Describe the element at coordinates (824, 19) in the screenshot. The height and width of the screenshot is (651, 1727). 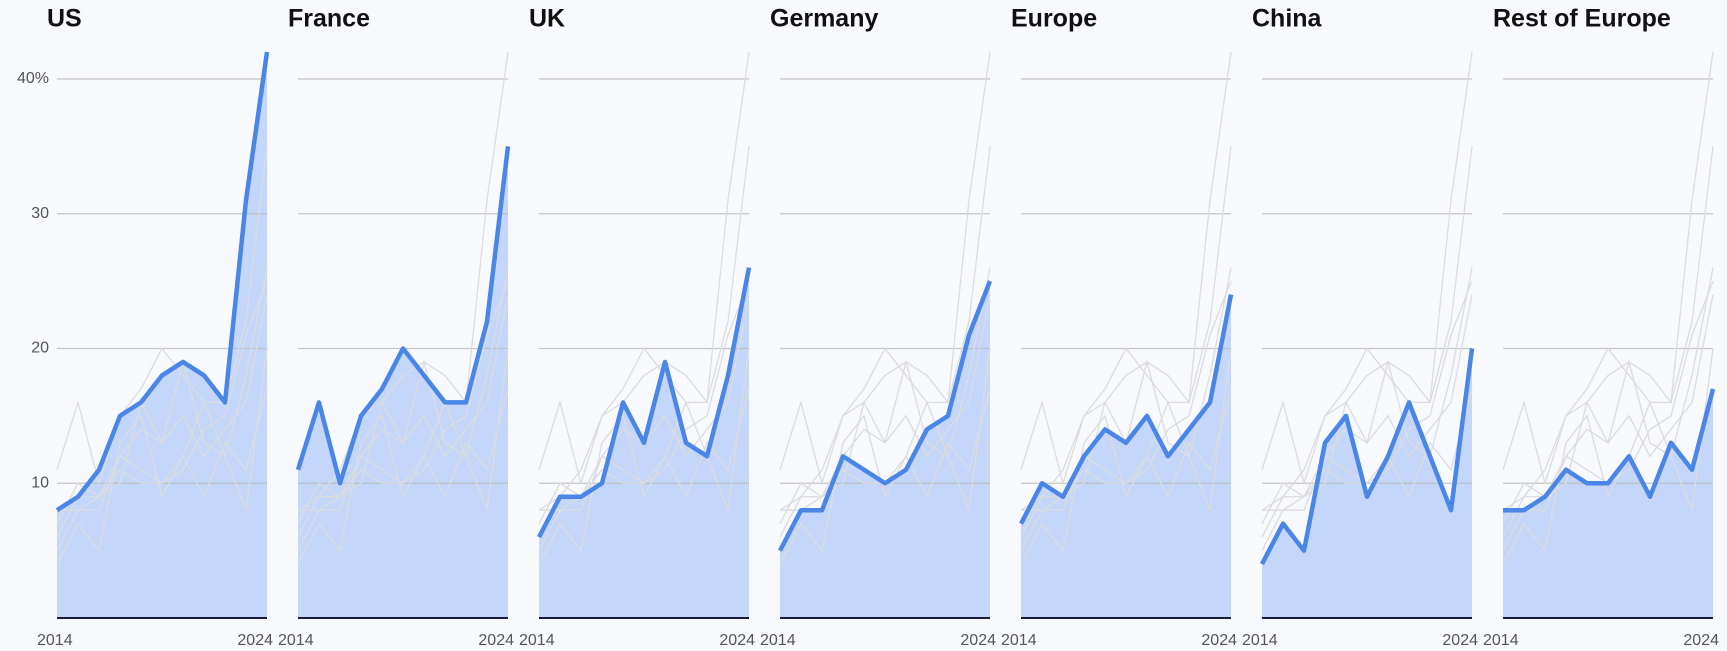
I see `panel-title: Germany` at that location.